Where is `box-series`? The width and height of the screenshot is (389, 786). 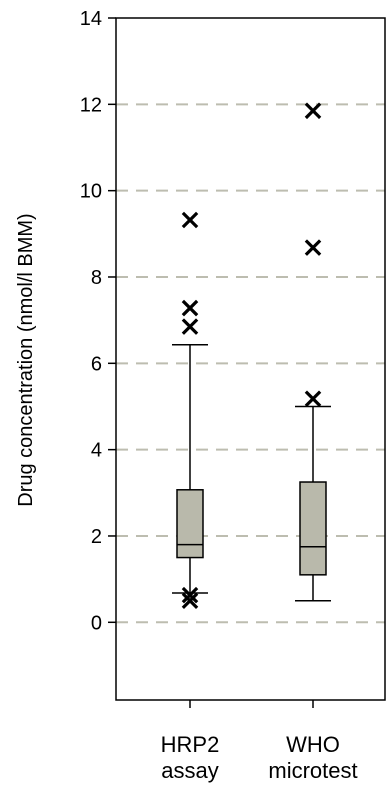
box-series is located at coordinates (251, 473).